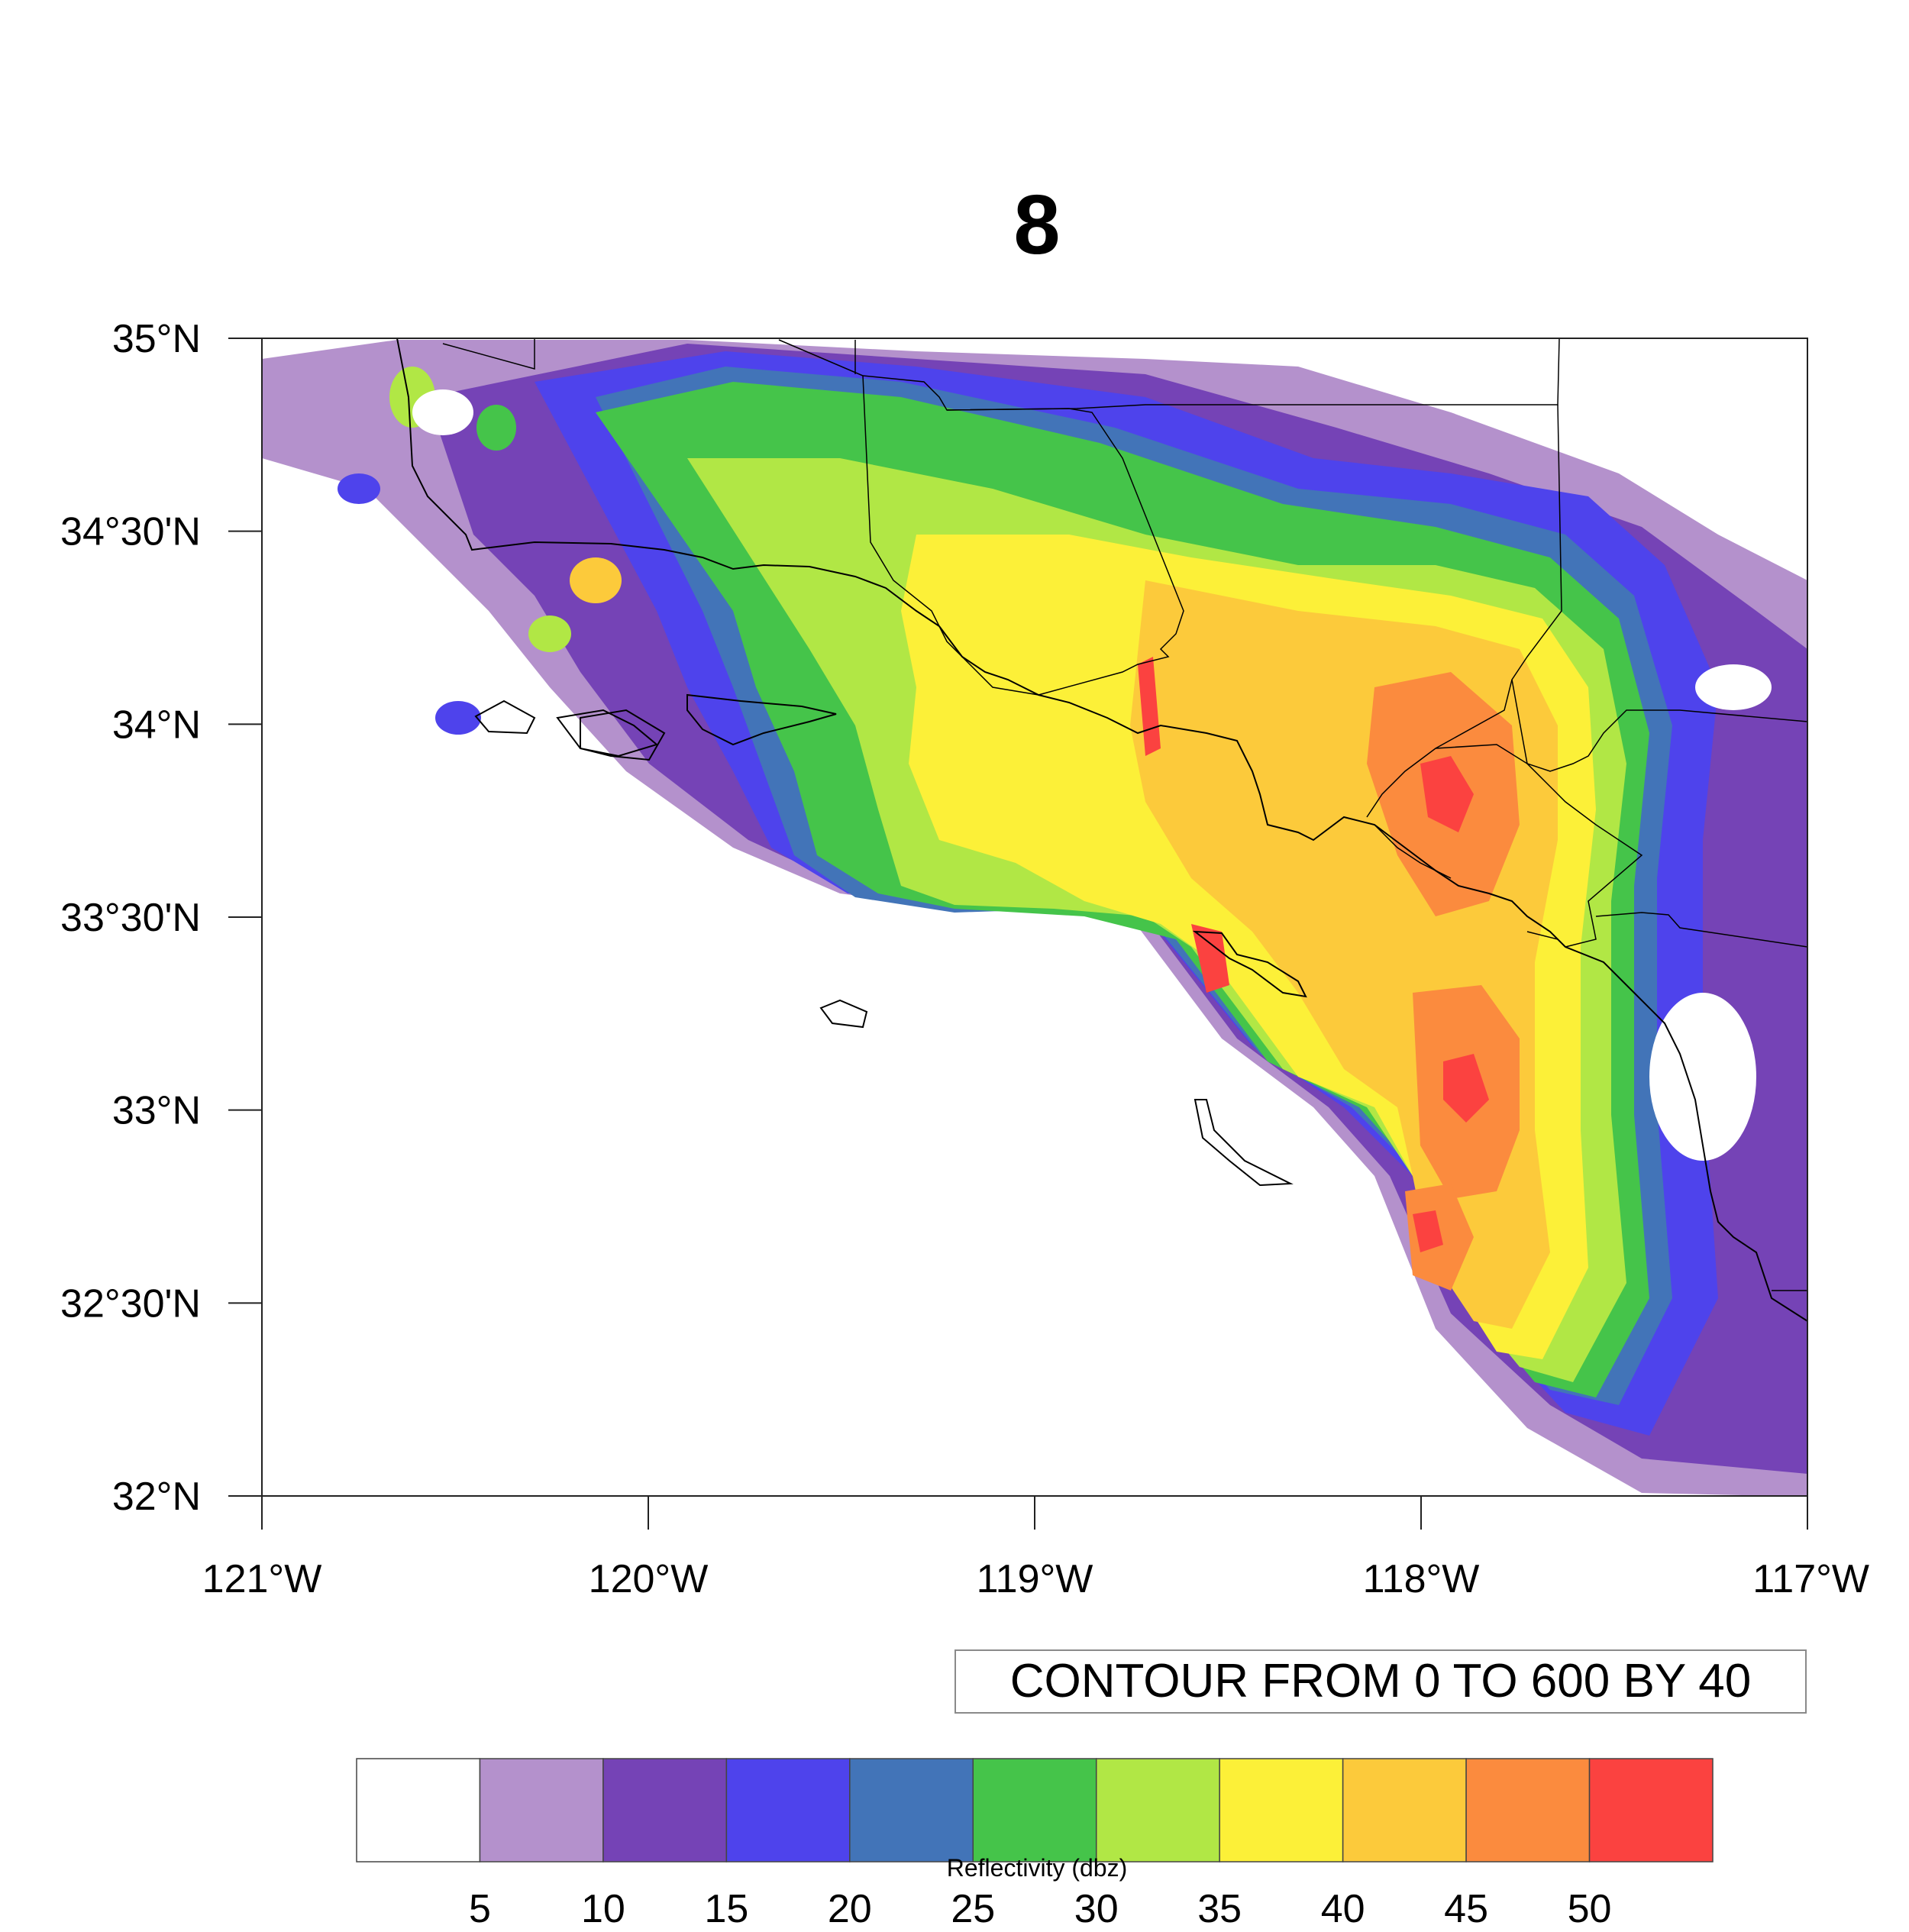 The height and width of the screenshot is (1932, 1909). What do you see at coordinates (843, 1014) in the screenshot?
I see `island-san-nicolas` at bounding box center [843, 1014].